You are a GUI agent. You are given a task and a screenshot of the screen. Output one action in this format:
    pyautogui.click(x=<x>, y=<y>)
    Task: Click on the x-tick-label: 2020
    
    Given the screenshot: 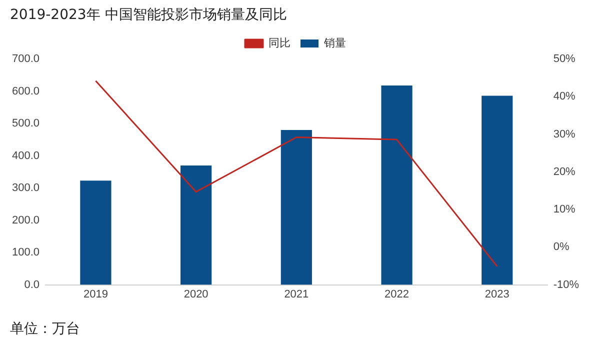 What is the action you would take?
    pyautogui.click(x=196, y=294)
    